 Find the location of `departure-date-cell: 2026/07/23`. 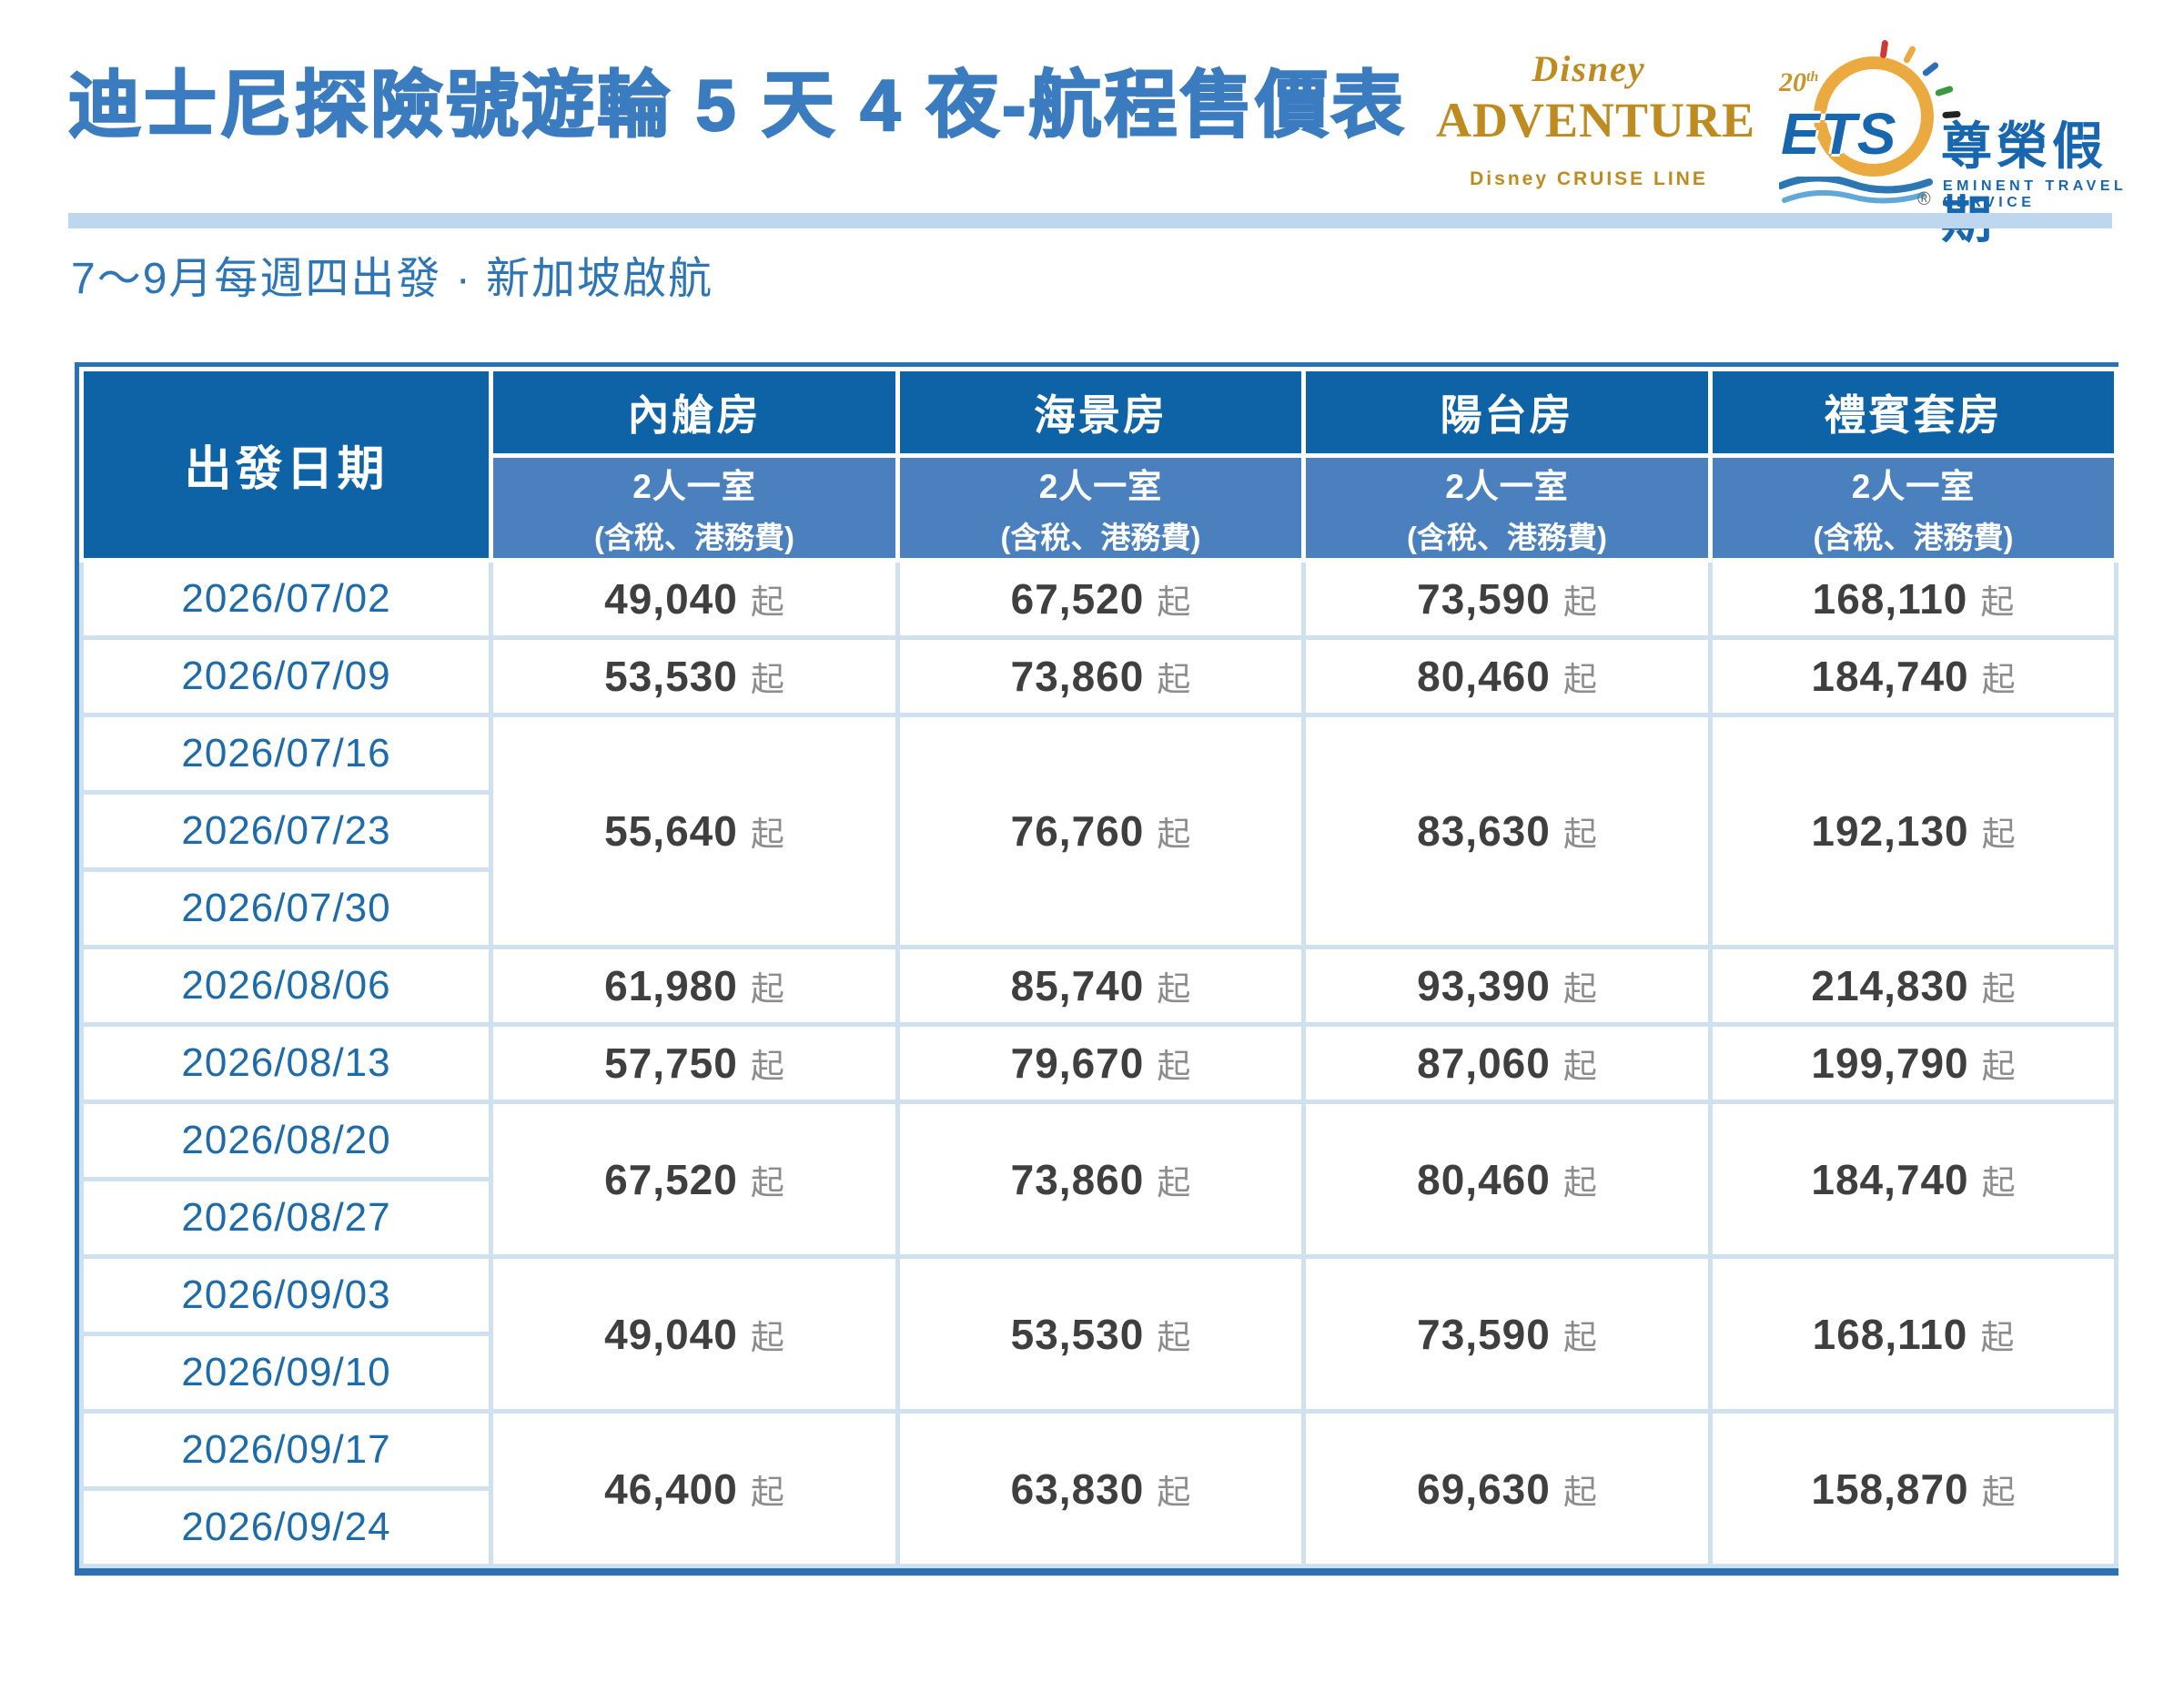

departure-date-cell: 2026/07/23 is located at coordinates (286, 831).